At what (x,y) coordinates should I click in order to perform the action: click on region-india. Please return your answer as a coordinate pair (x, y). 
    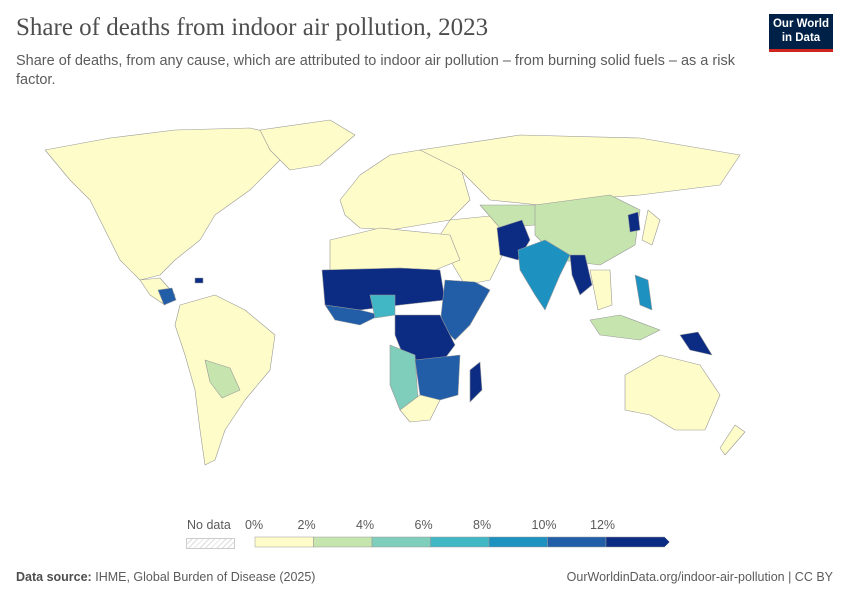
    Looking at the image, I should click on (544, 275).